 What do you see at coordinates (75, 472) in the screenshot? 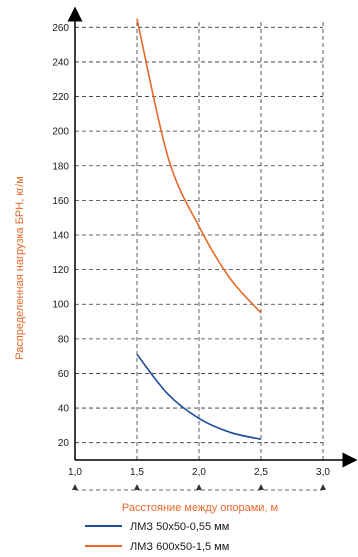
I see `x-tick-label: 1,0` at bounding box center [75, 472].